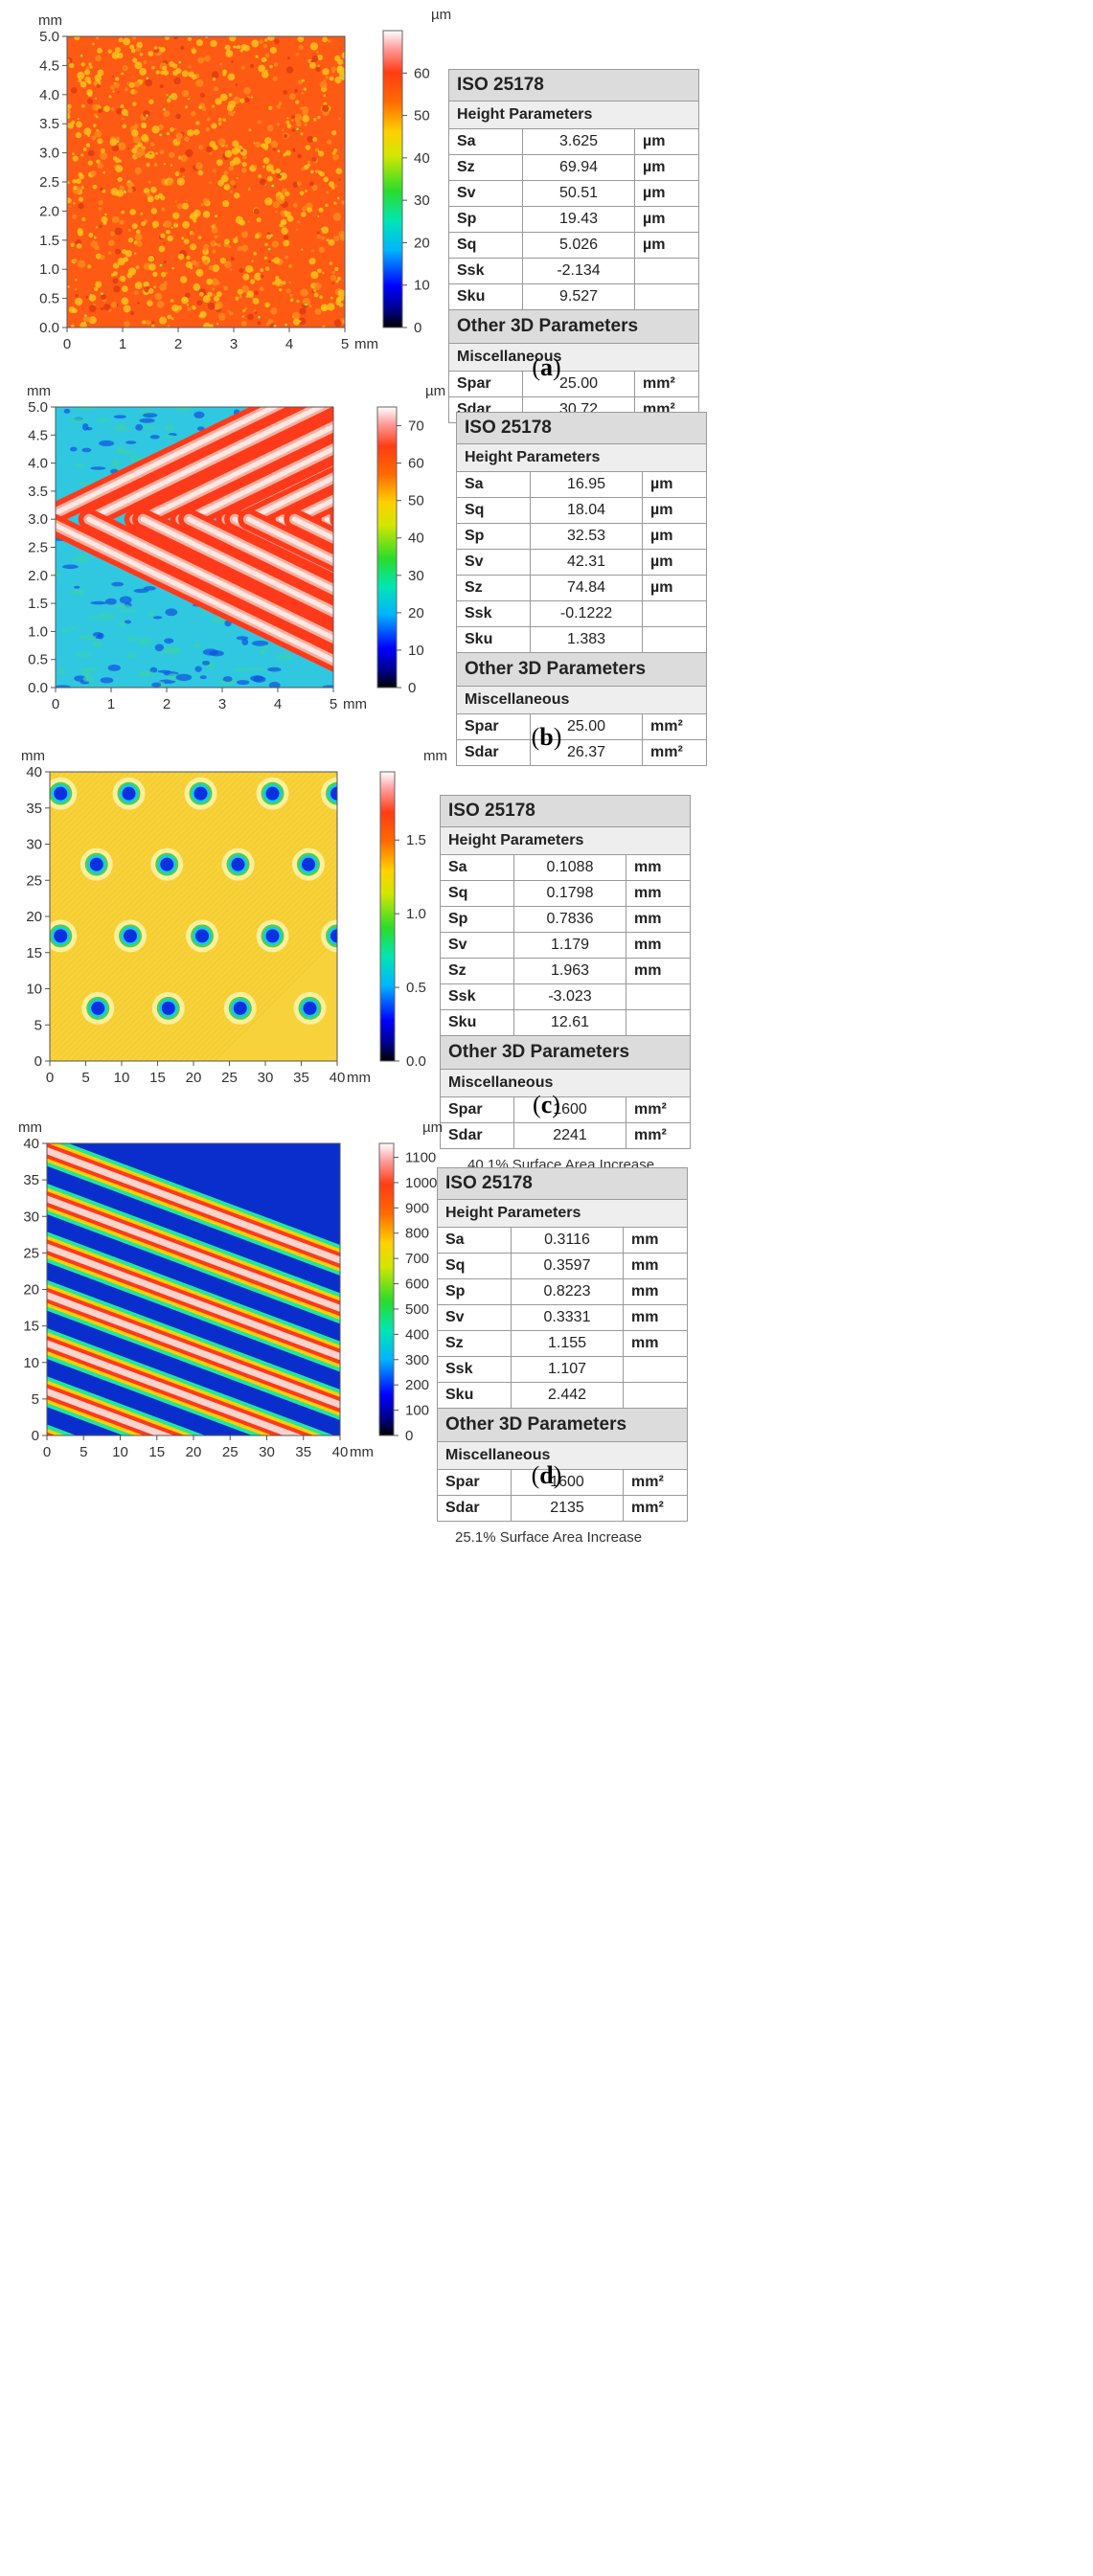 The height and width of the screenshot is (2576, 1093). Describe the element at coordinates (31, 1363) in the screenshot. I see `panel-d-ytick: 10` at that location.